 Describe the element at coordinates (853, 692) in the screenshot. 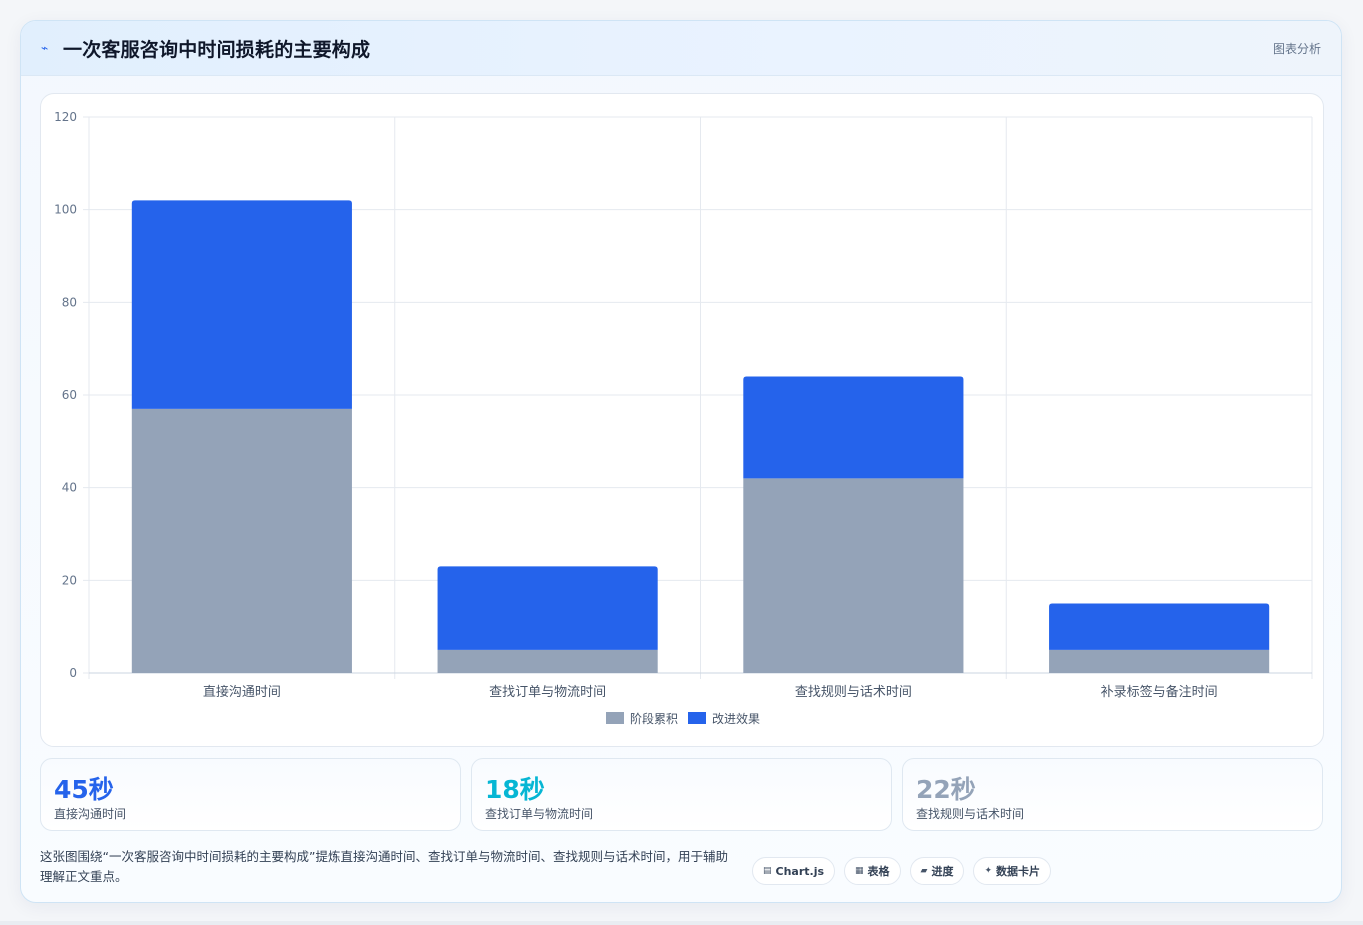

I see `x-tick-label: 查找规则与话术时间` at that location.